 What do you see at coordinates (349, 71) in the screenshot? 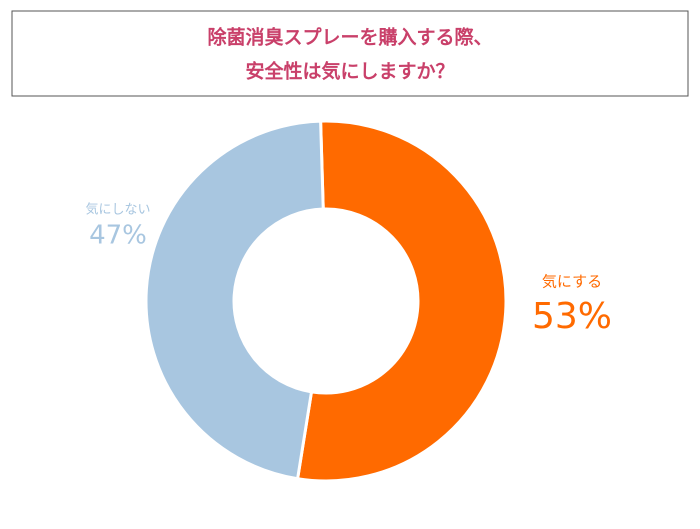
I see `chart-title: 安全性は気にしますか？` at bounding box center [349, 71].